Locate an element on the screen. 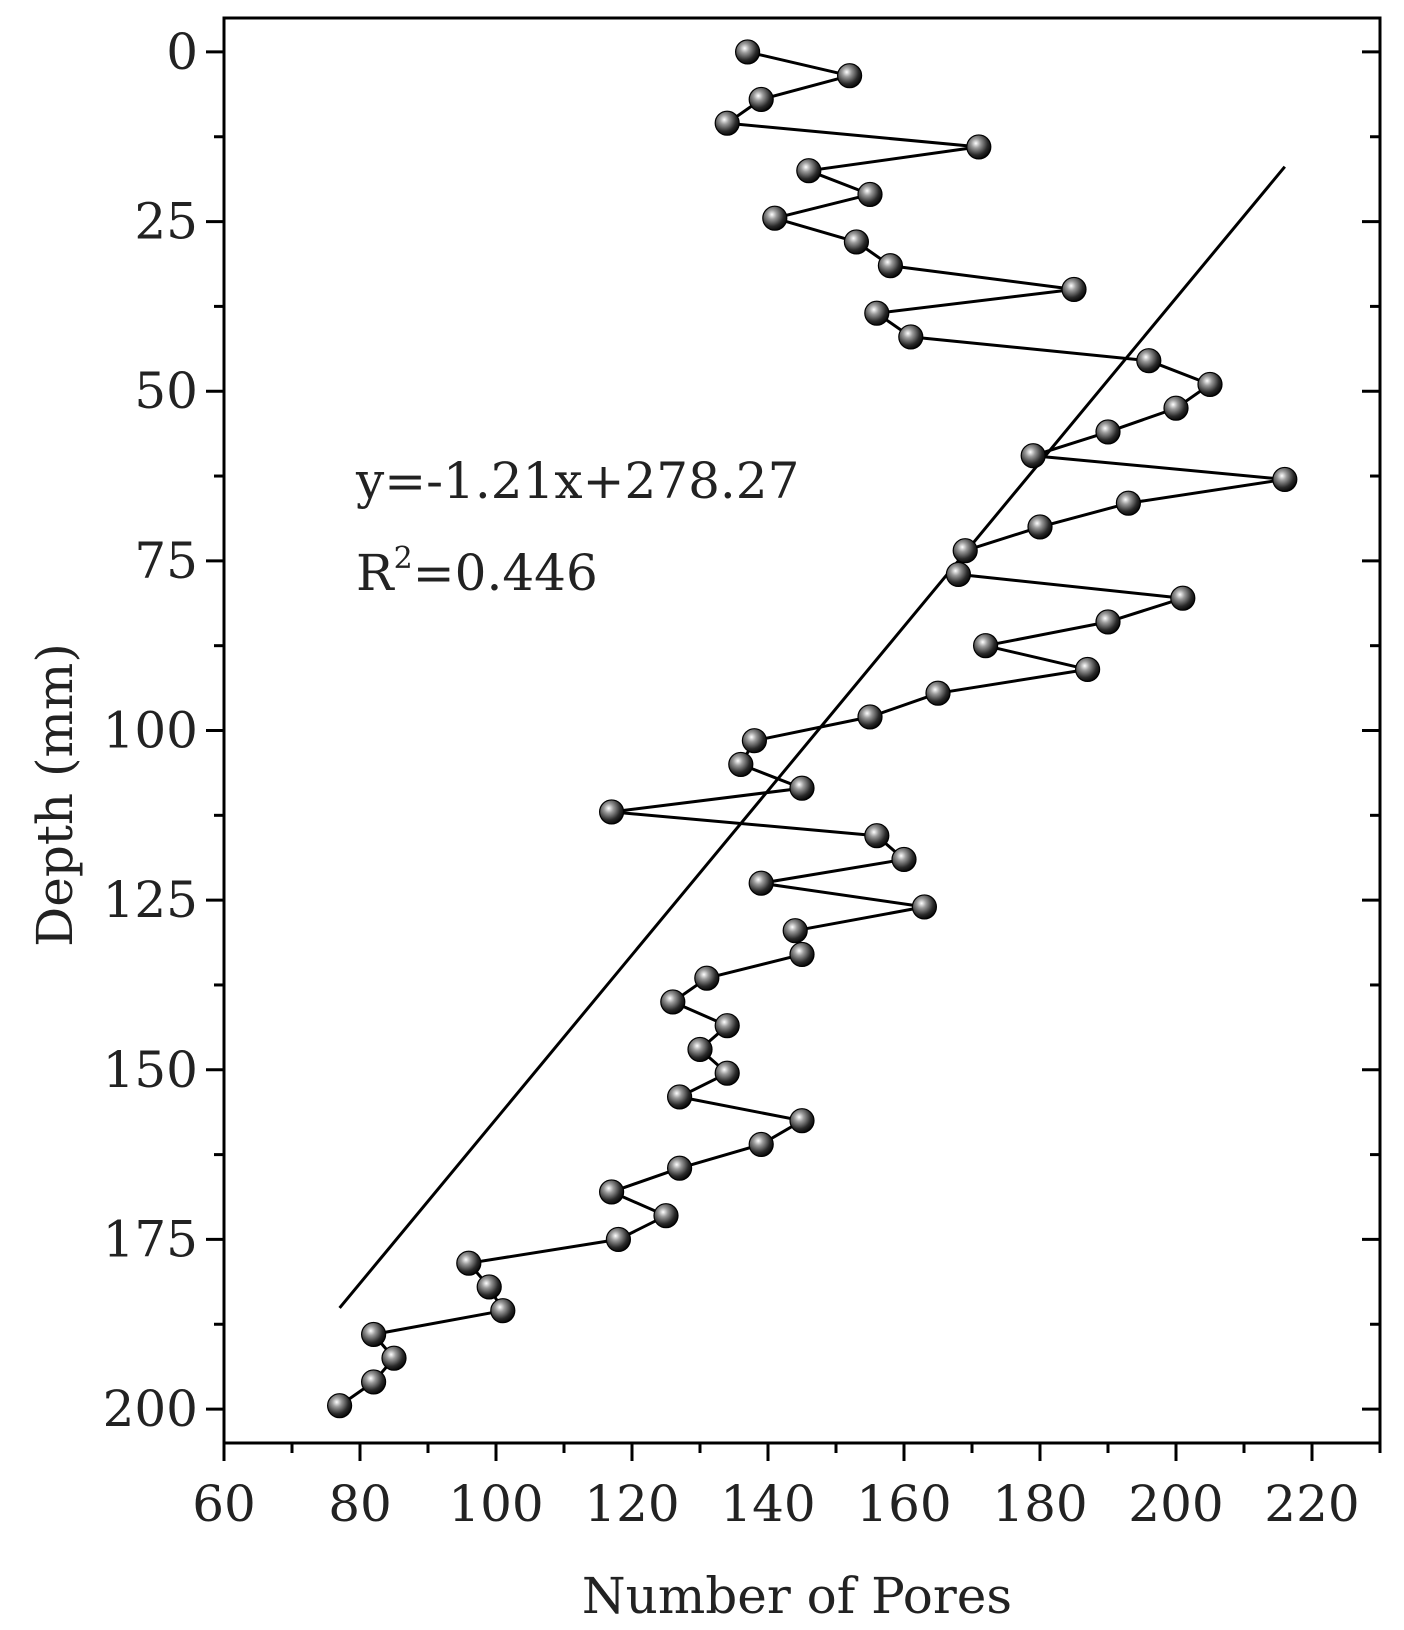  y-tick-label: 100 is located at coordinates (150, 731).